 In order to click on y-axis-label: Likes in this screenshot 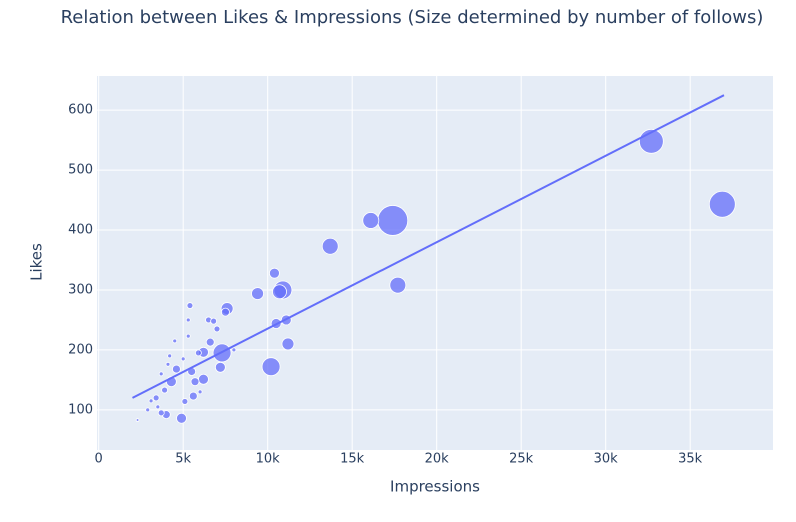, I will do `click(37, 262)`.